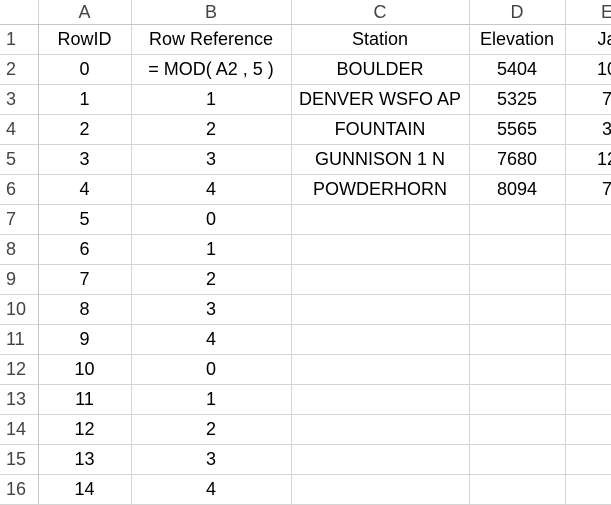  I want to click on cell-e: 3, so click(588, 129).